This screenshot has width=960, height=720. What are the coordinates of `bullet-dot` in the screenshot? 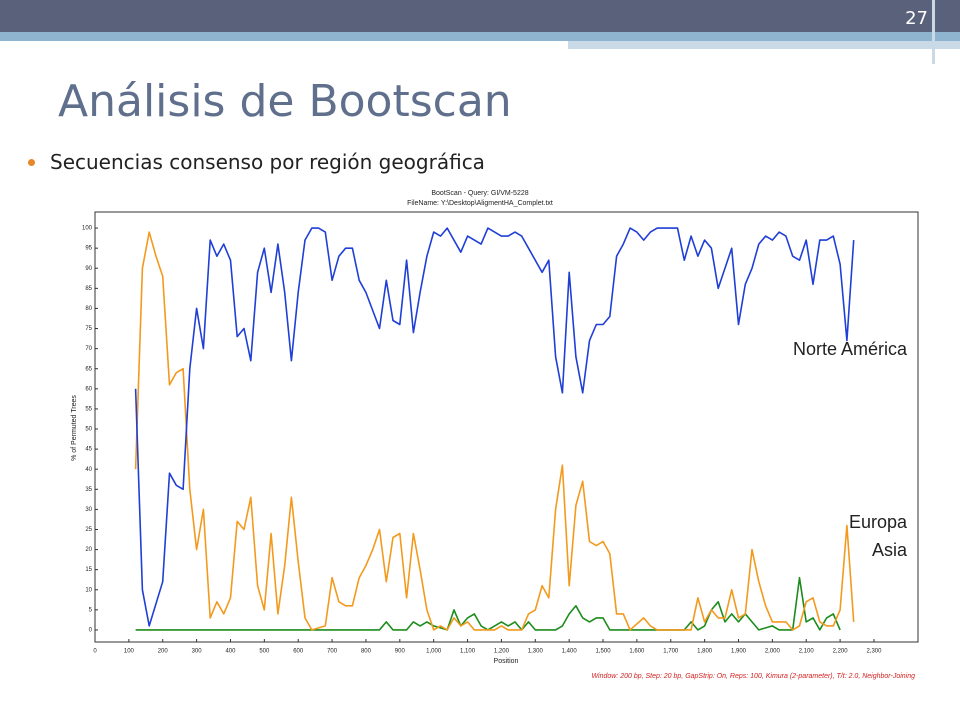 It's located at (31, 162).